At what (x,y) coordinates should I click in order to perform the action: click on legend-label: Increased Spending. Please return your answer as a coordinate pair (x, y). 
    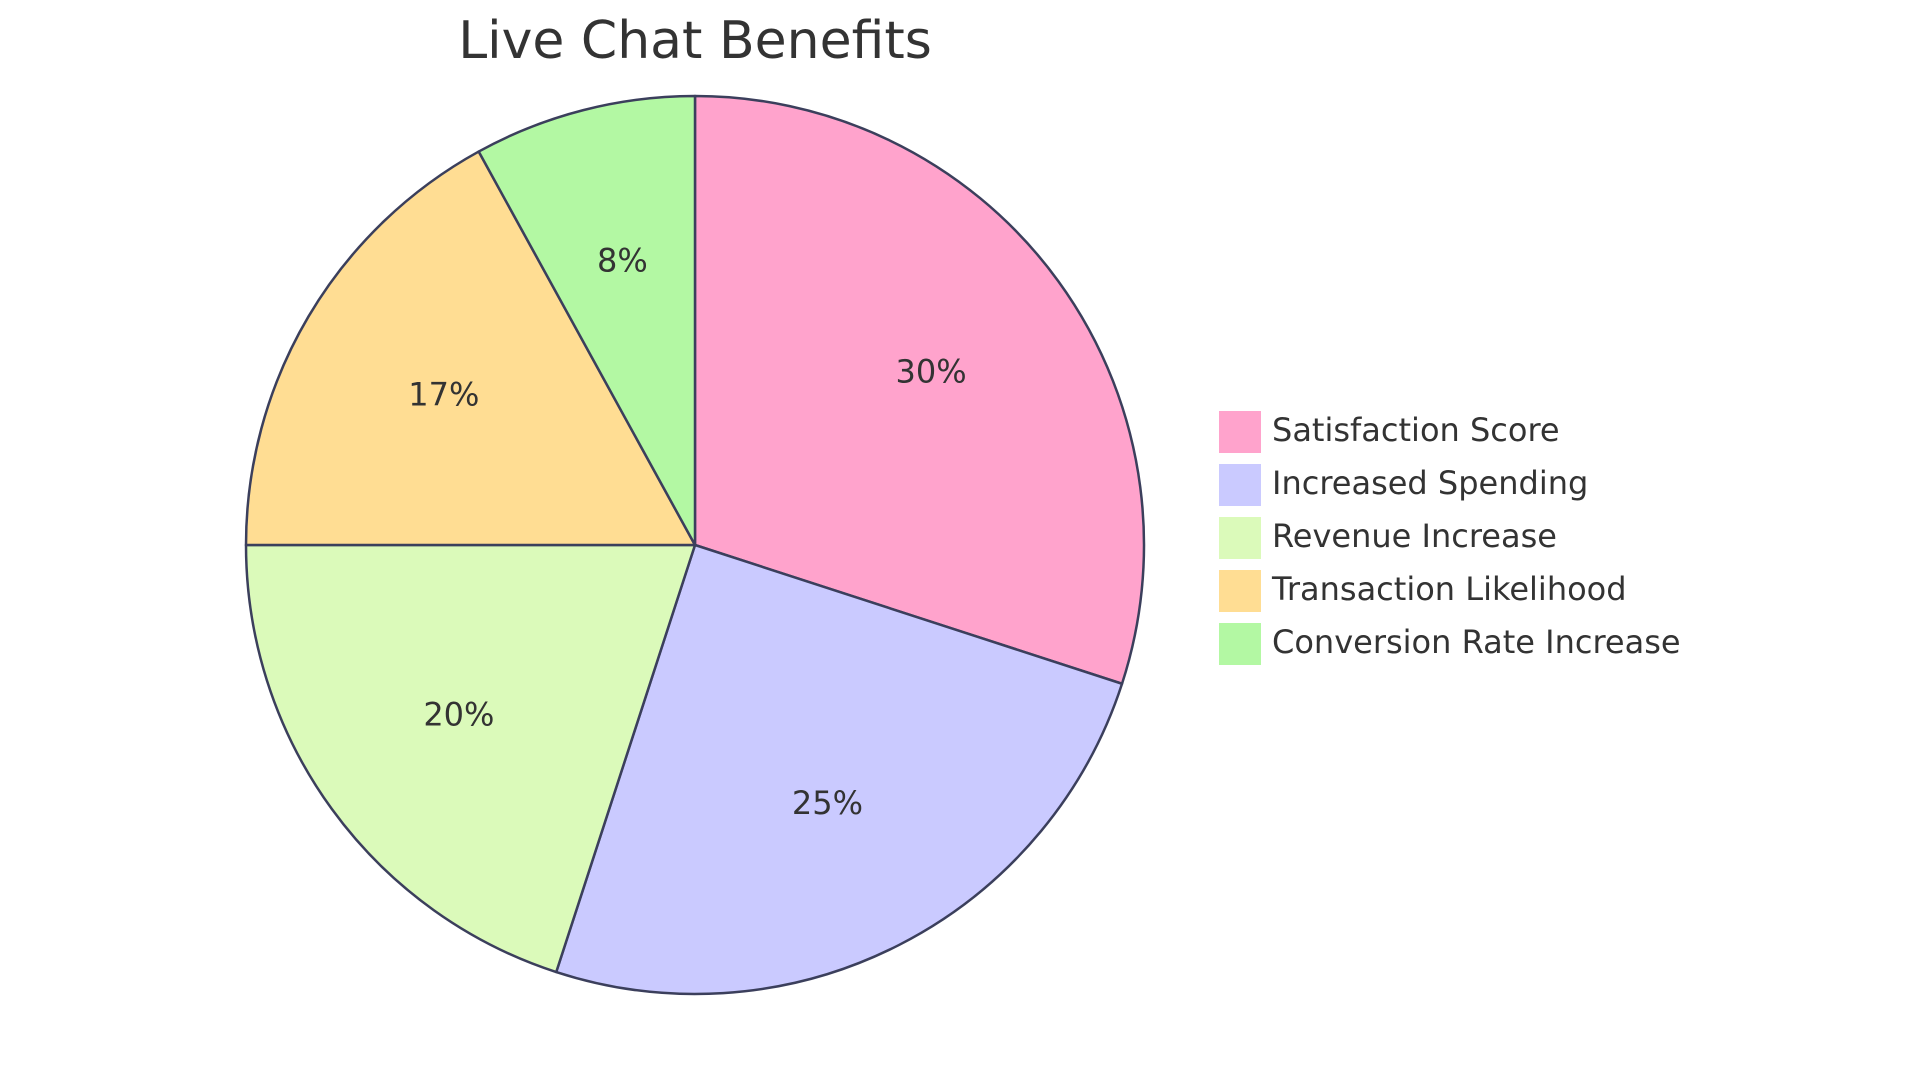
    Looking at the image, I should click on (1430, 483).